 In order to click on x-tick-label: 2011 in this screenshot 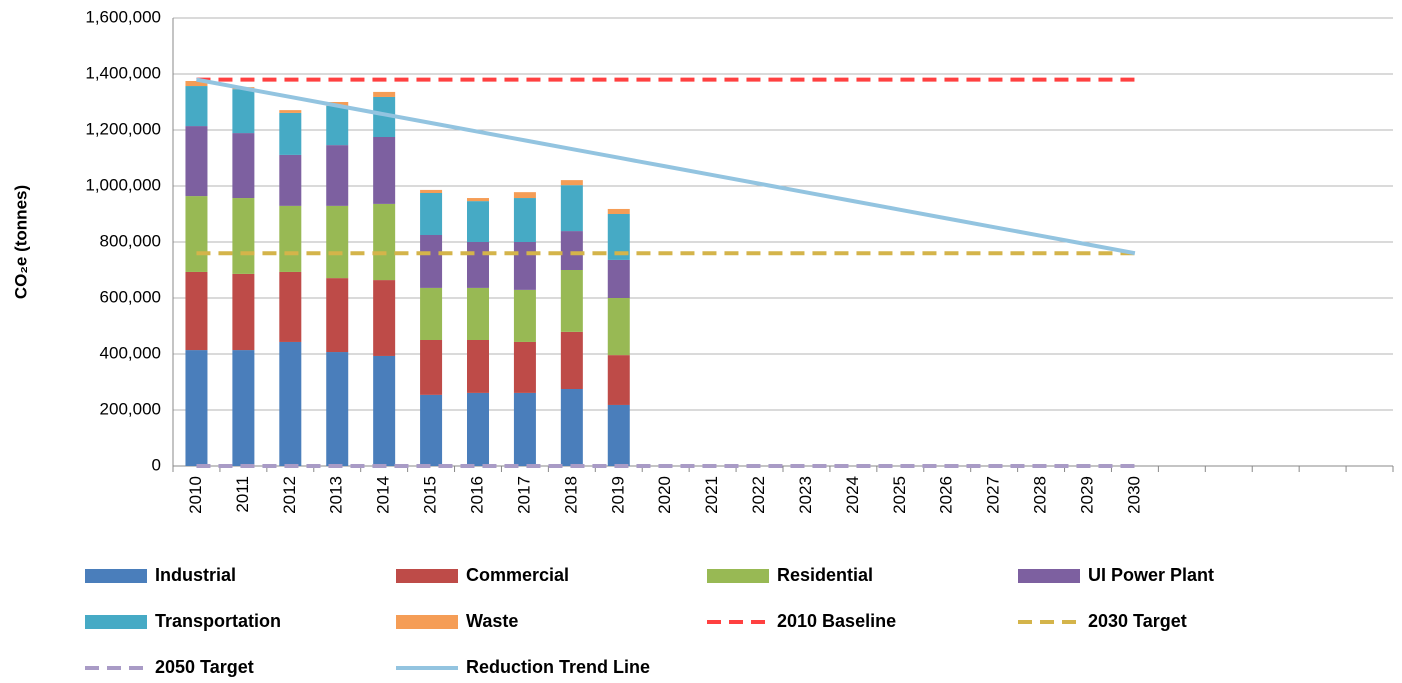, I will do `click(242, 494)`.